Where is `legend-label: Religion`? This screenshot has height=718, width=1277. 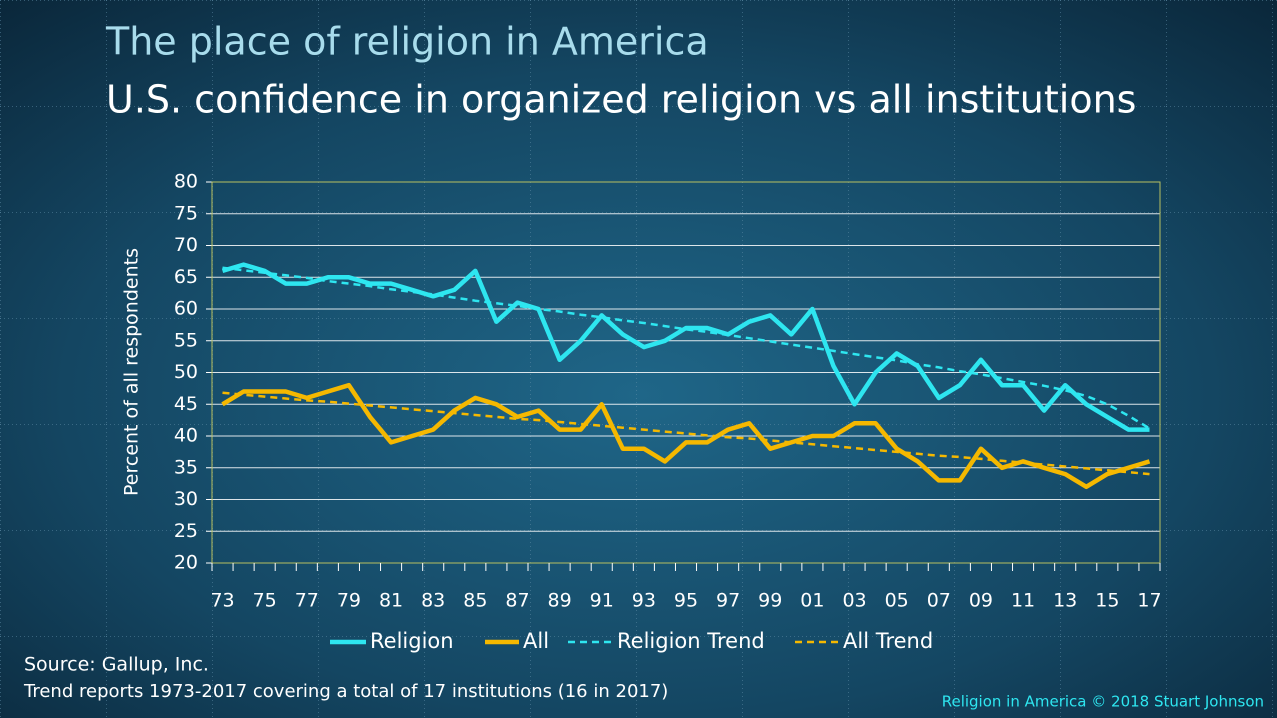 legend-label: Religion is located at coordinates (412, 641).